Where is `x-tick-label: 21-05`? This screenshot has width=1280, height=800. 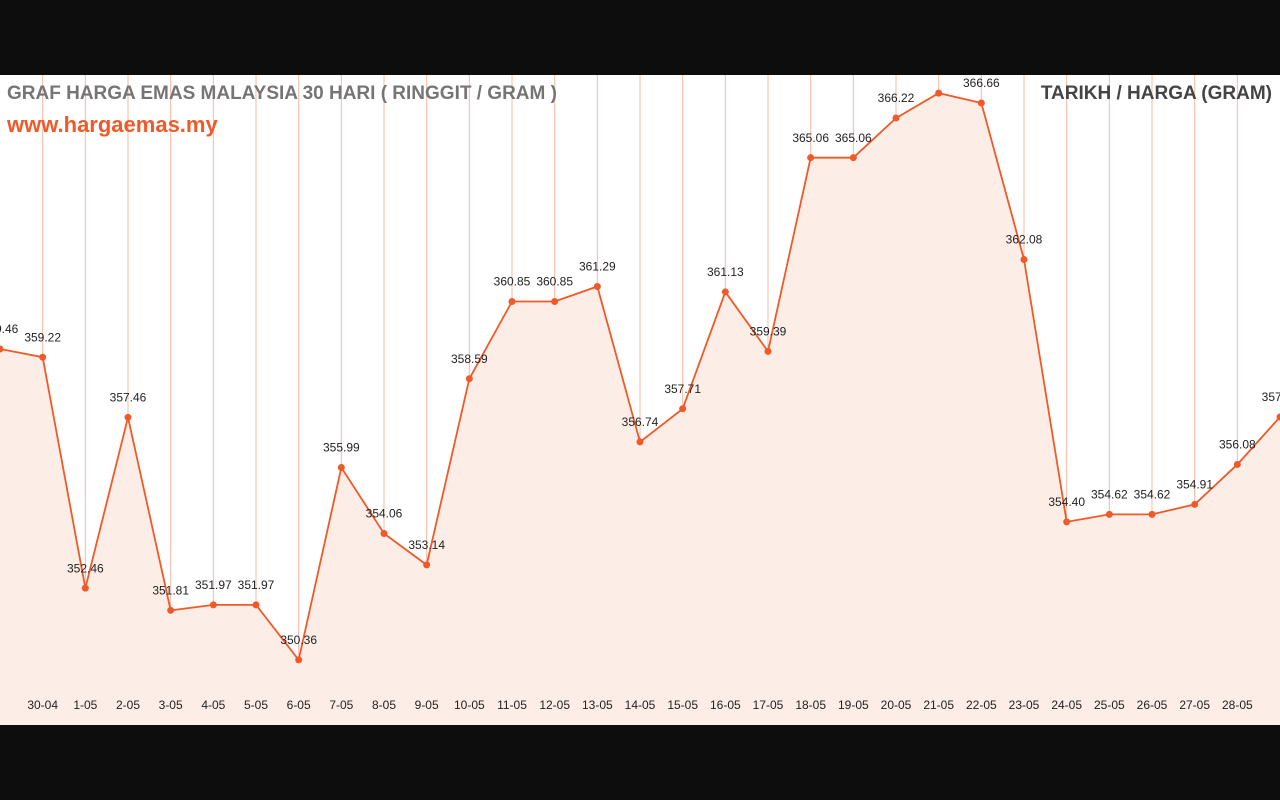
x-tick-label: 21-05 is located at coordinates (938, 705).